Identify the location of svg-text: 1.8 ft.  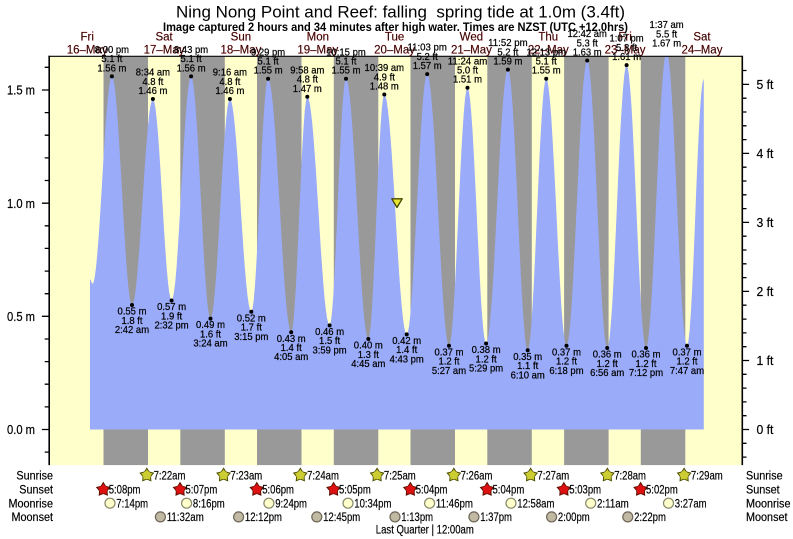
(131, 321).